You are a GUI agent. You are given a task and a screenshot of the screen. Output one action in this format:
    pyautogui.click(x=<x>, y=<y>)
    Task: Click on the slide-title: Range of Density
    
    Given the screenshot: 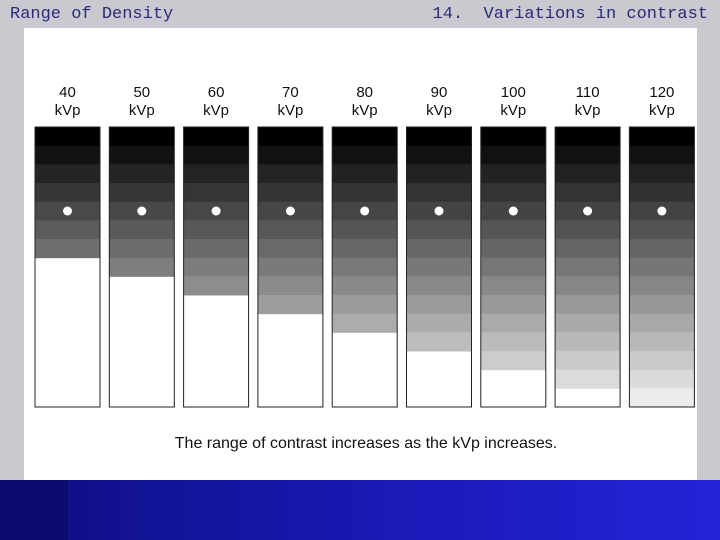 What is the action you would take?
    pyautogui.click(x=92, y=14)
    